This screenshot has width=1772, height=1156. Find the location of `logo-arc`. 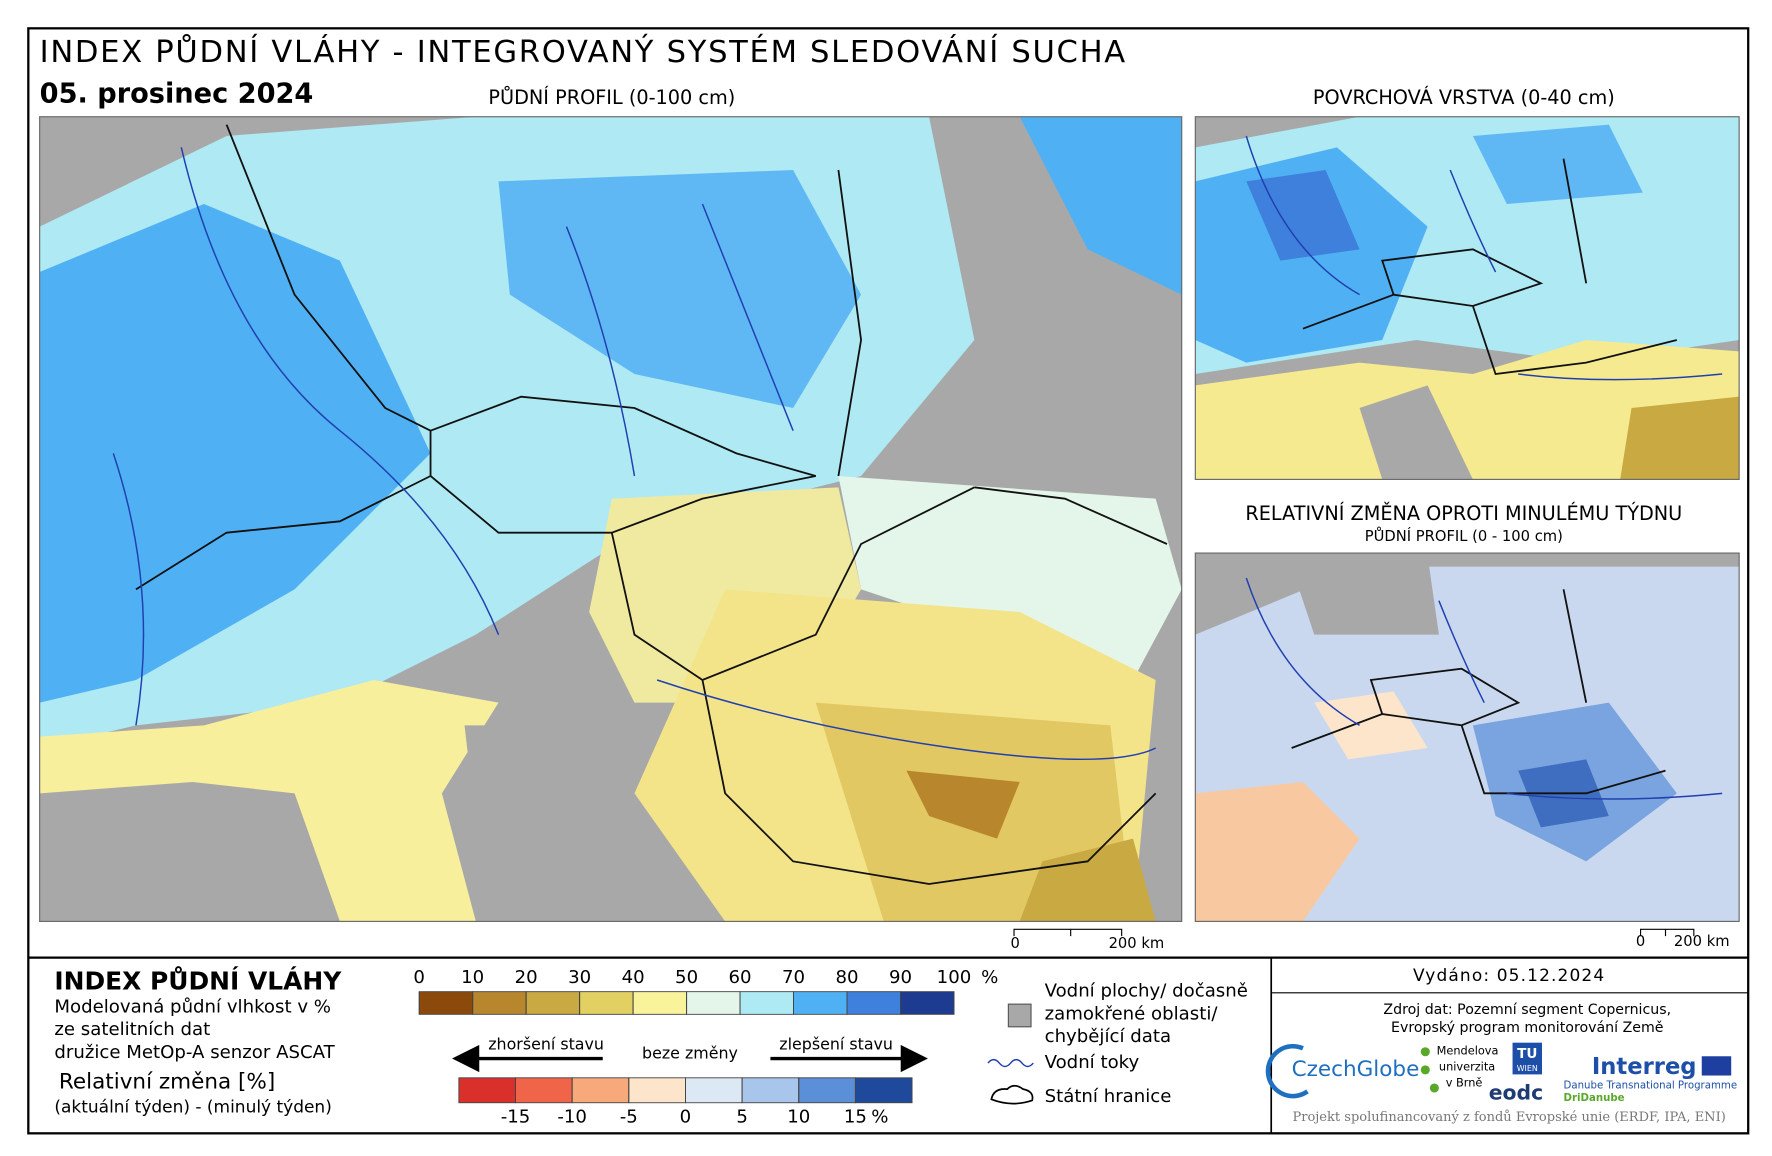

logo-arc is located at coordinates (1287, 1071).